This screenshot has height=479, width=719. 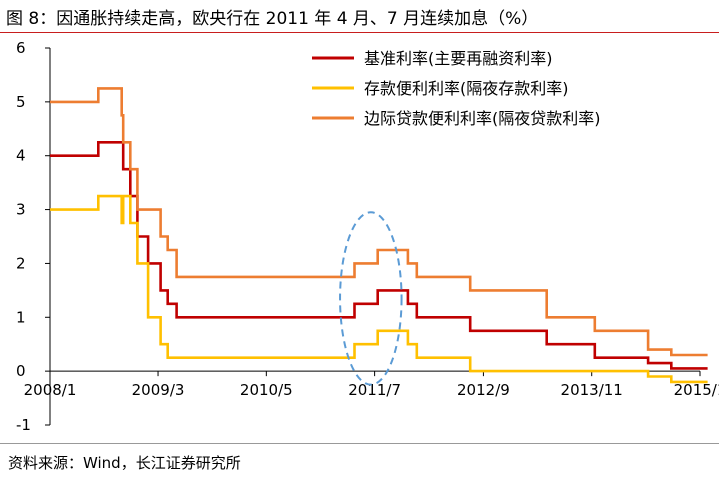 What do you see at coordinates (483, 390) in the screenshot?
I see `x-tick-label: 2012/9` at bounding box center [483, 390].